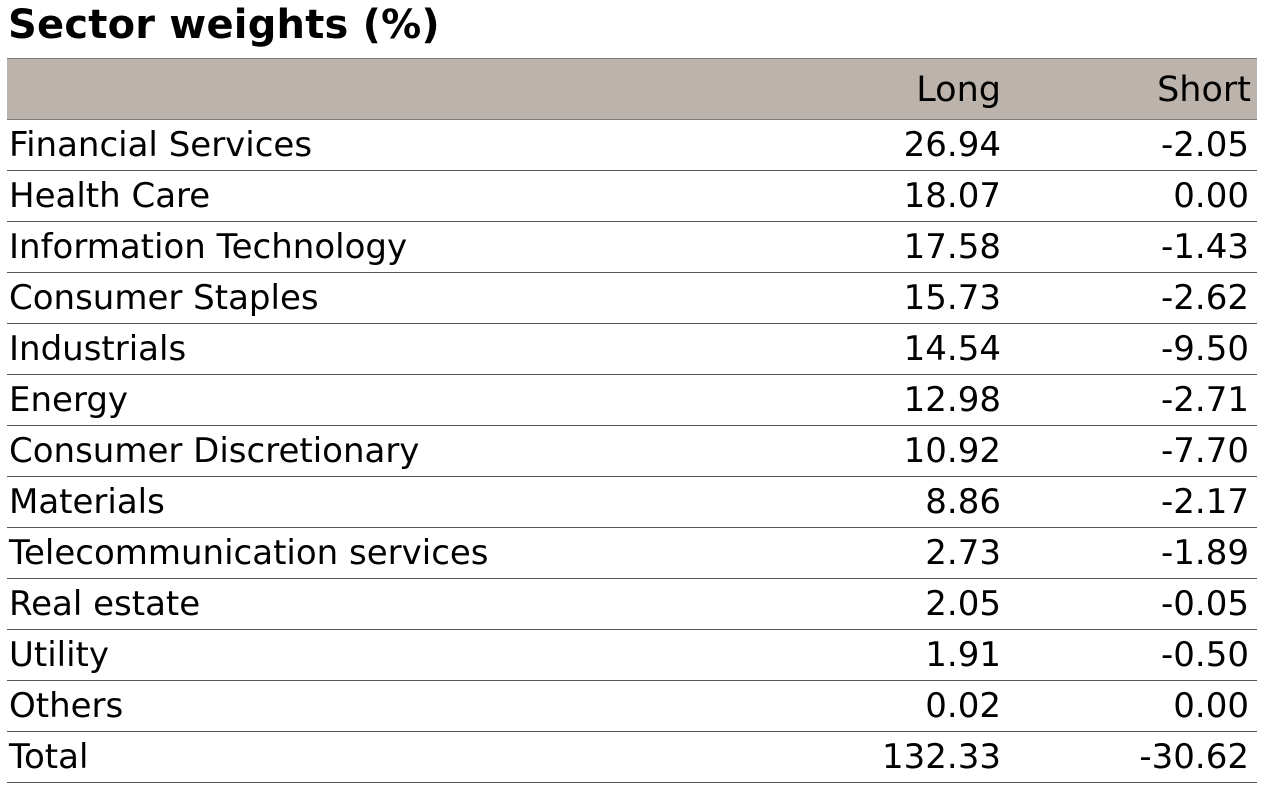 The image size is (1265, 799). What do you see at coordinates (387, 706) in the screenshot?
I see `sector-cell: Others` at bounding box center [387, 706].